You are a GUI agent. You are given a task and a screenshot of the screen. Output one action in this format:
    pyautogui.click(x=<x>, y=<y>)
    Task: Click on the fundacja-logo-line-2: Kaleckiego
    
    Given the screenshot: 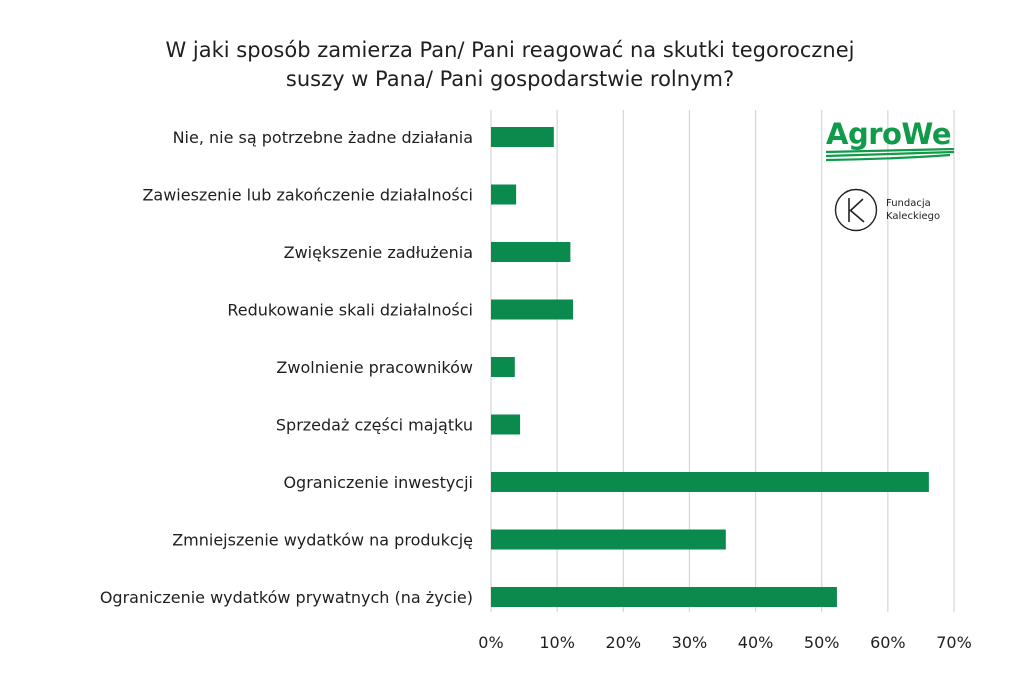 What is the action you would take?
    pyautogui.click(x=913, y=216)
    